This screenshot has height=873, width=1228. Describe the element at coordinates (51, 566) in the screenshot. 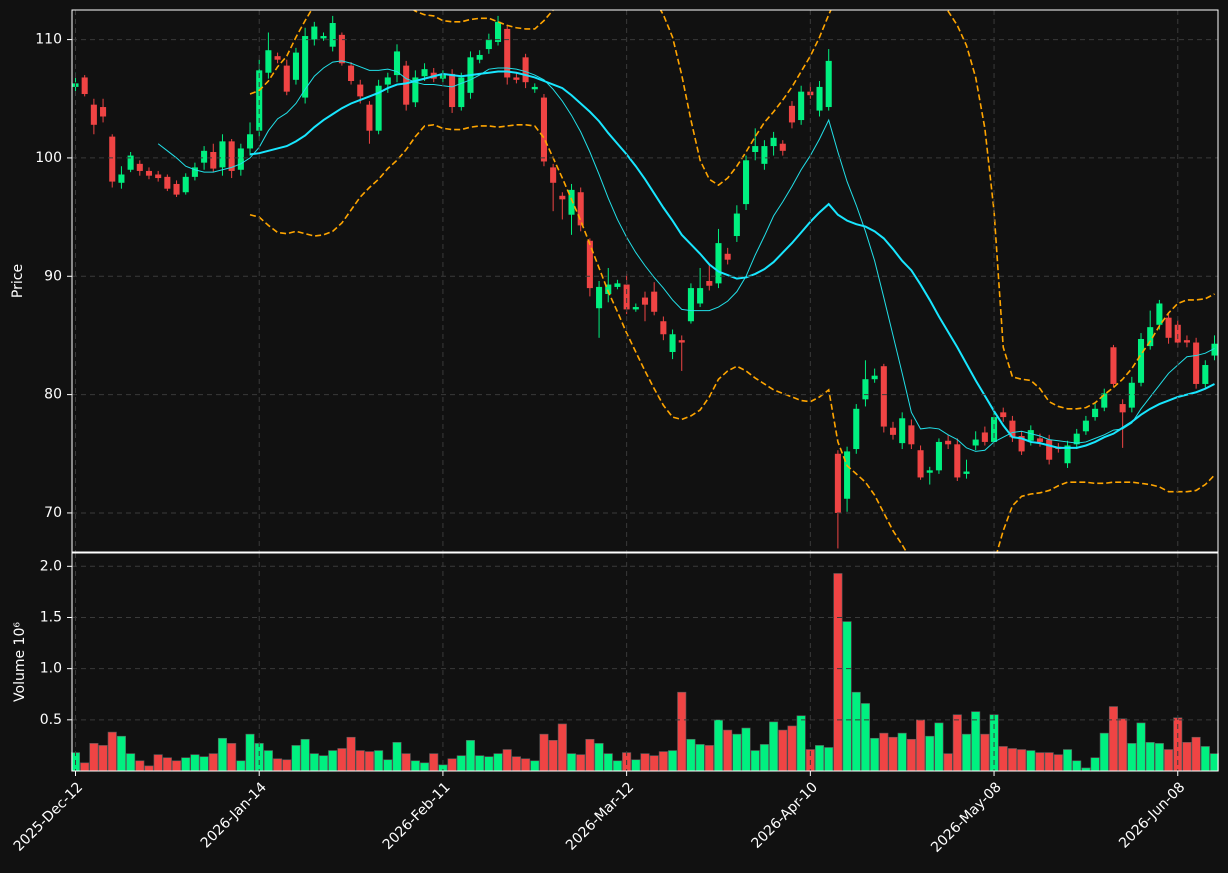

I see `y-tick-label: 2.0` at that location.